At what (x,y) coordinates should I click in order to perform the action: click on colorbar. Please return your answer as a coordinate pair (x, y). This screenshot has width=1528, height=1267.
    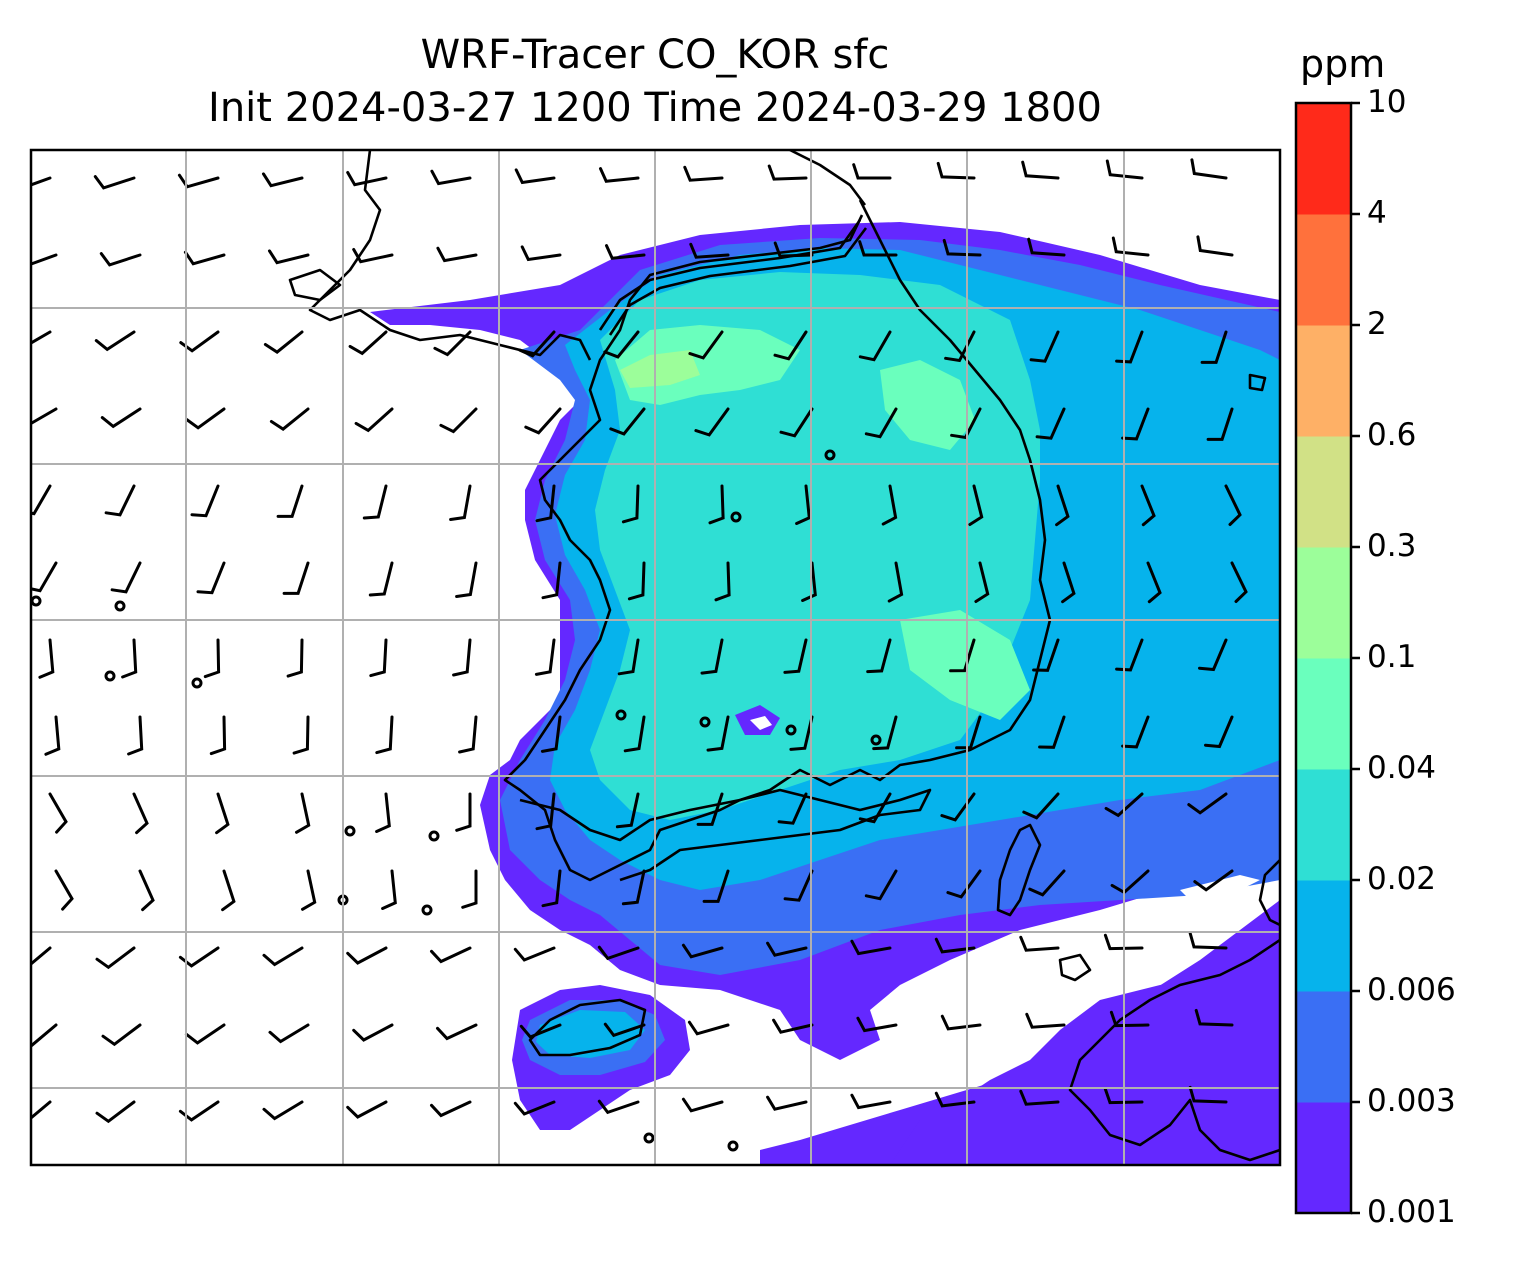
    Looking at the image, I should click on (1327, 658).